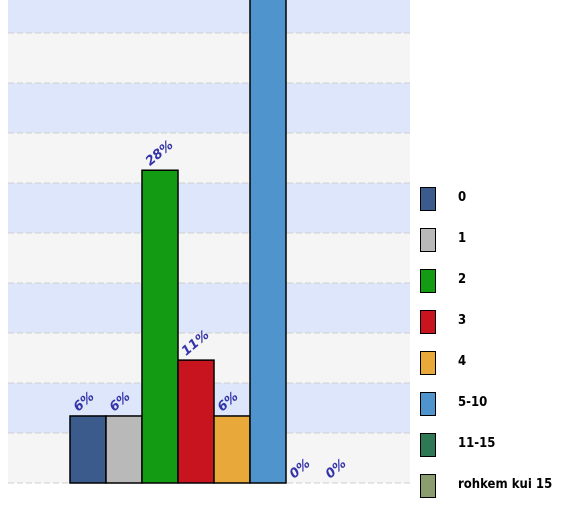 This screenshot has width=572, height=512. What do you see at coordinates (462, 361) in the screenshot?
I see `legend-label: 4` at bounding box center [462, 361].